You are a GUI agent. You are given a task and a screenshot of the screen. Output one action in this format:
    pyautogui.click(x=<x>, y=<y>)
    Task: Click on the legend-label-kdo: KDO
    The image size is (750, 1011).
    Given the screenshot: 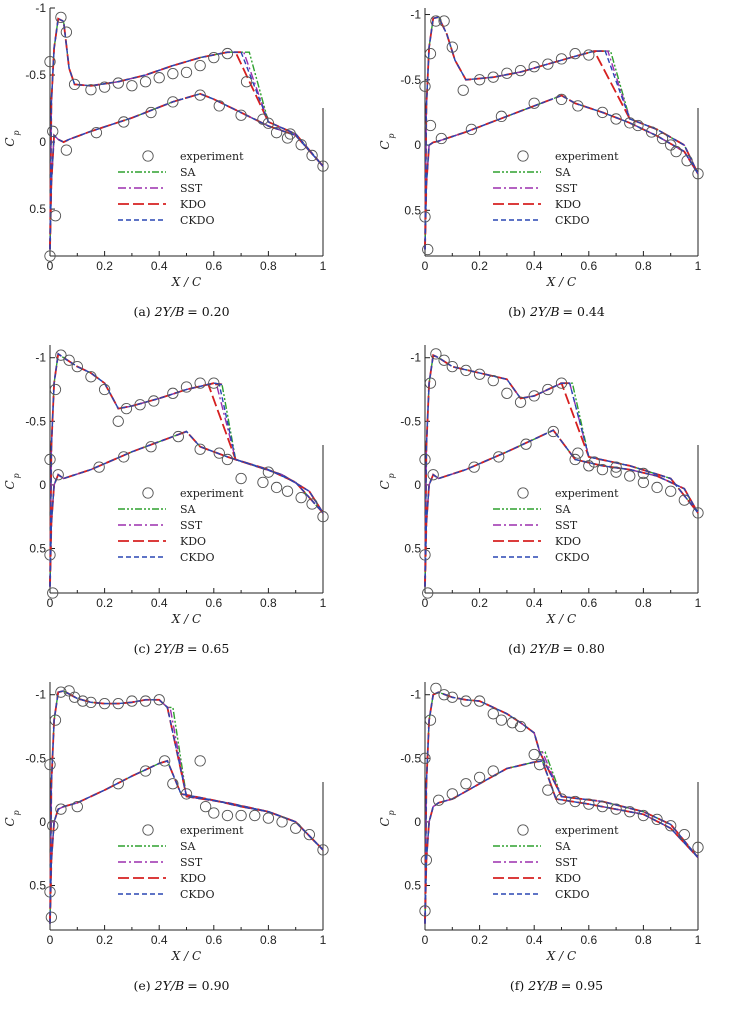 What is the action you would take?
    pyautogui.click(x=568, y=541)
    